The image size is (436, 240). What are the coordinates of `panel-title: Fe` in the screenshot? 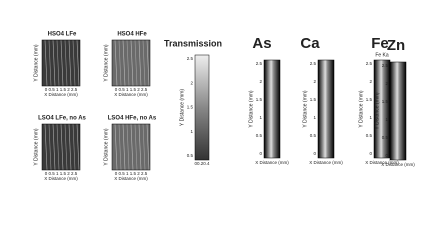 It's located at (380, 43).